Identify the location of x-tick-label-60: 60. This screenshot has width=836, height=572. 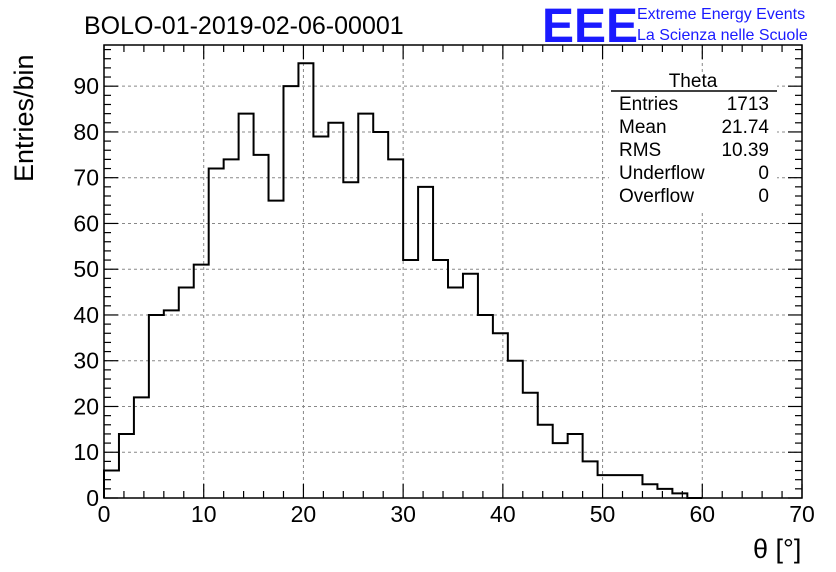
(702, 514).